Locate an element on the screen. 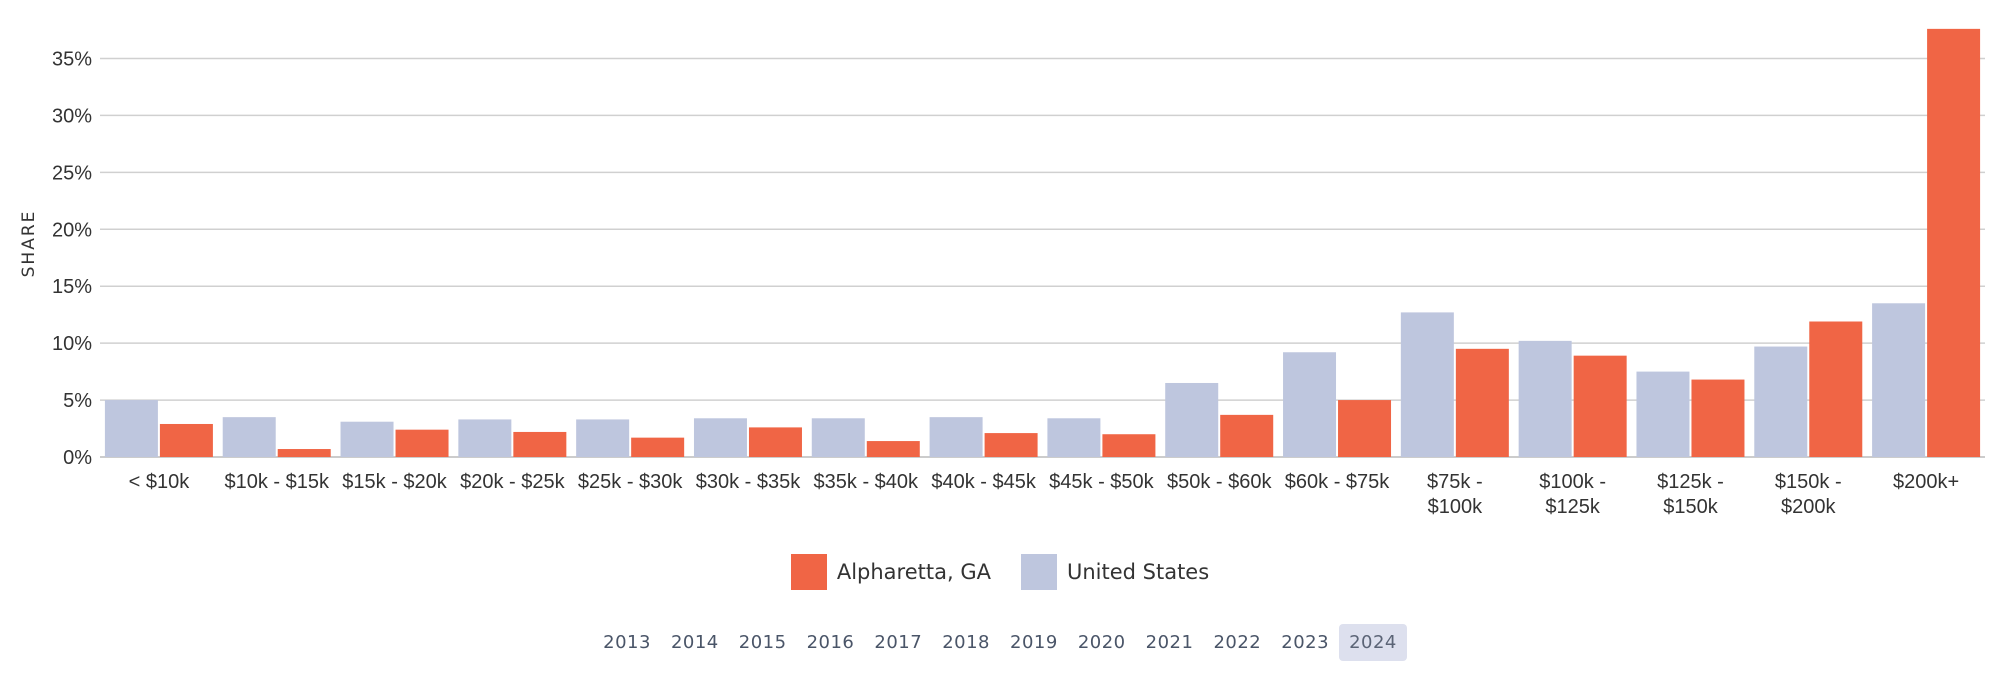 The image size is (2000, 673). year-option-2015: 2015 is located at coordinates (762, 642).